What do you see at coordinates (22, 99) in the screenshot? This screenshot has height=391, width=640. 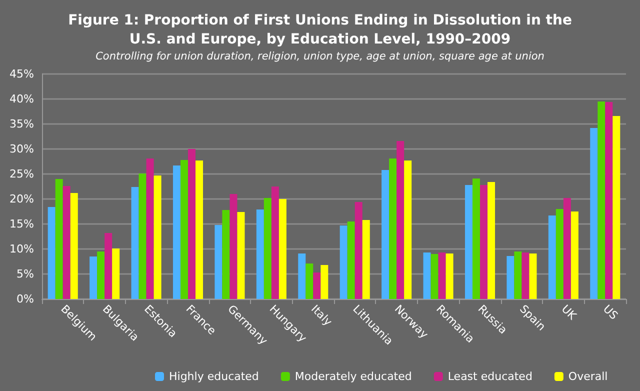 I see `y-tick-label: 40%` at bounding box center [22, 99].